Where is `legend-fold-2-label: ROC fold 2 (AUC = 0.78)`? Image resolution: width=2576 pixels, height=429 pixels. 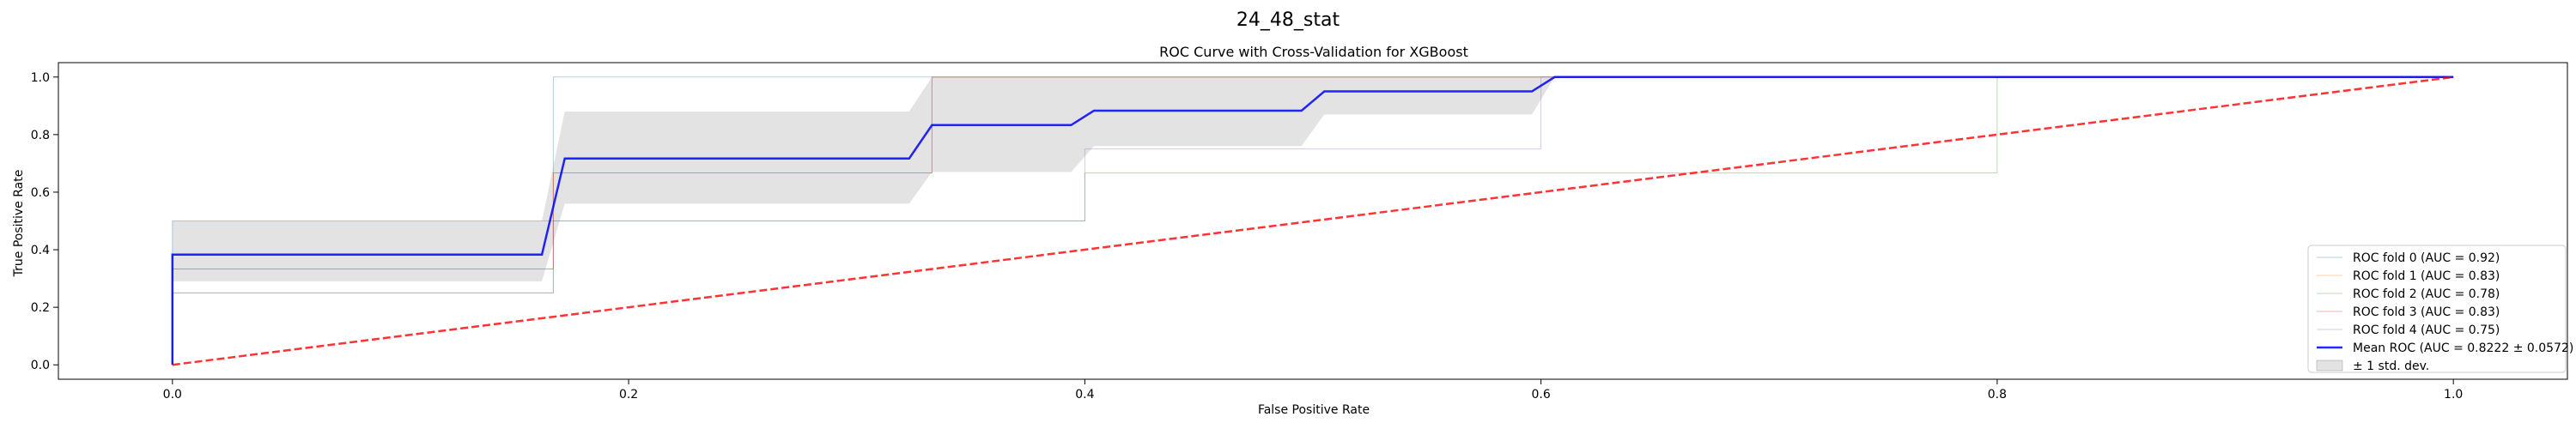 legend-fold-2-label: ROC fold 2 (AUC = 0.78) is located at coordinates (2427, 294).